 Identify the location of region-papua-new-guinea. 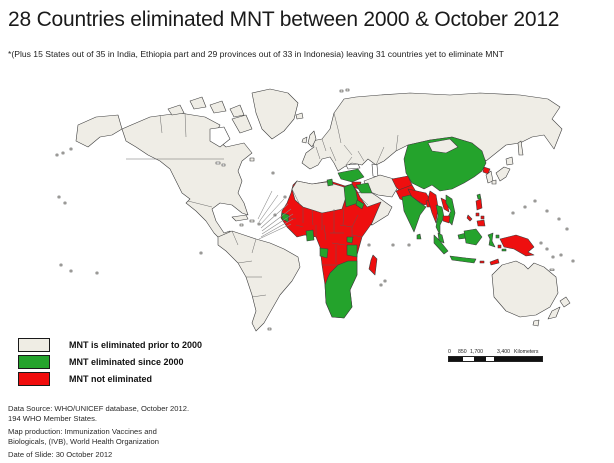
(517, 245).